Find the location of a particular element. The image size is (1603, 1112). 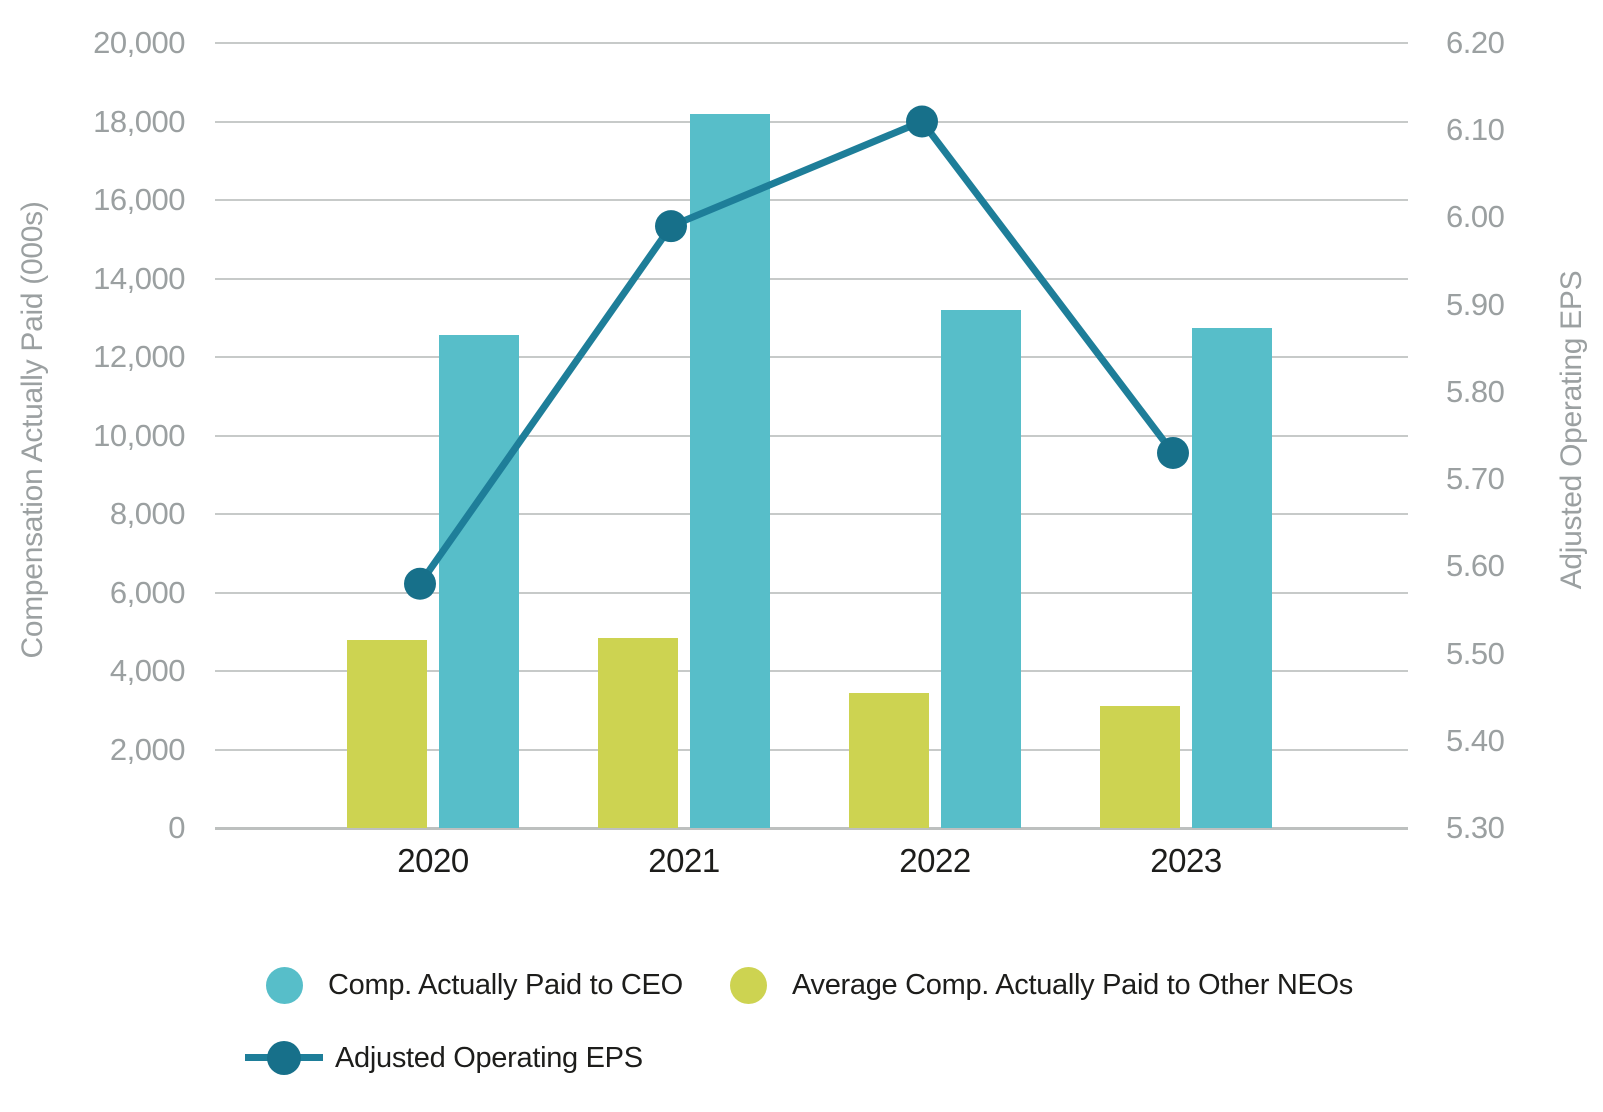

bar-ceo-2020 is located at coordinates (479, 581).